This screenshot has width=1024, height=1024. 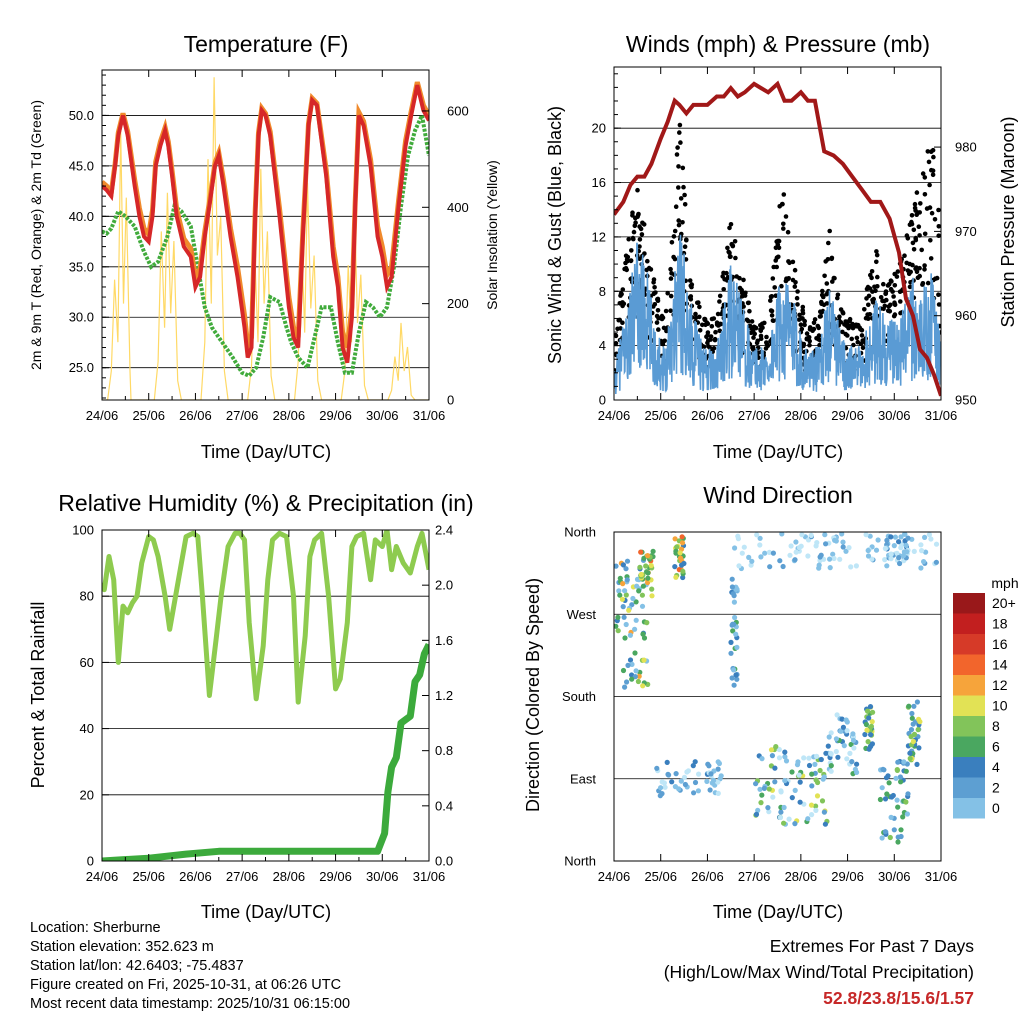 I want to click on x-tick-label: 29/06, so click(x=335, y=415).